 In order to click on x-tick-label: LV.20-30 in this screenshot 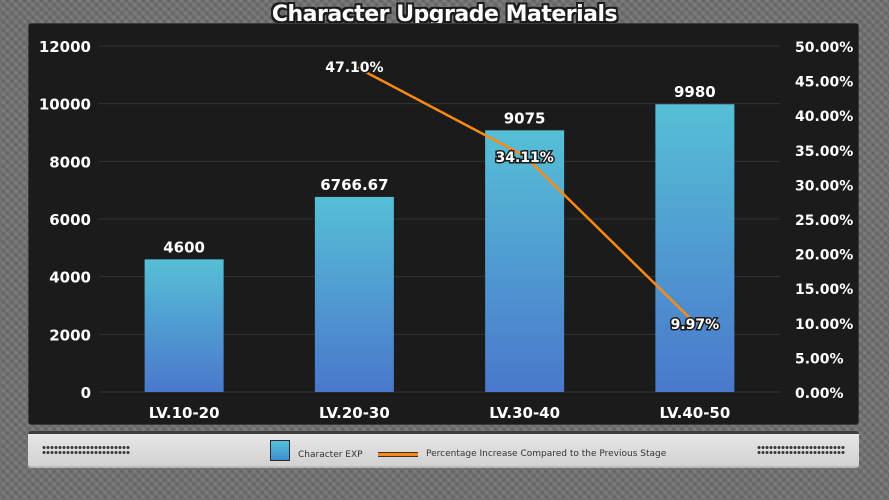, I will do `click(354, 413)`.